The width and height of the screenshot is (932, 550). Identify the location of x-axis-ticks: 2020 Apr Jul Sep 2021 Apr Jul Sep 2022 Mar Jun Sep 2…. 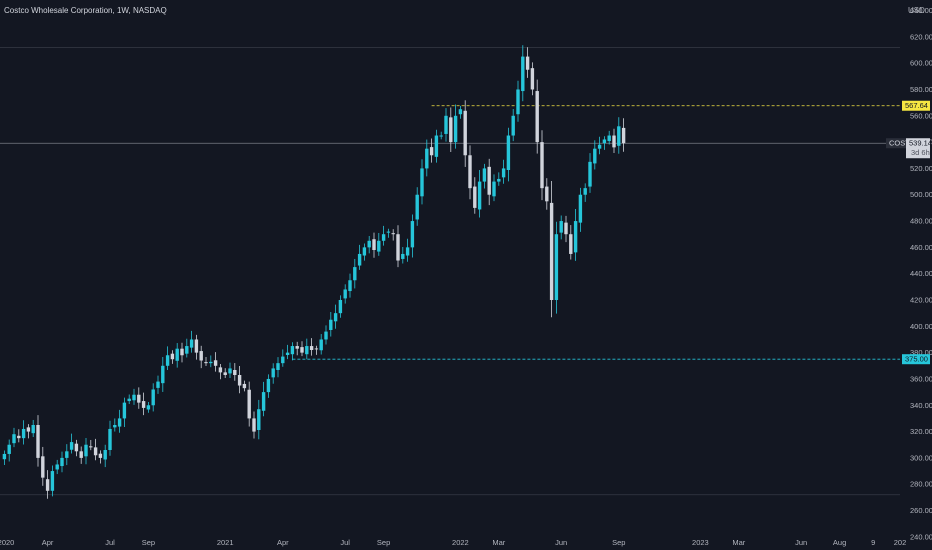
(453, 542).